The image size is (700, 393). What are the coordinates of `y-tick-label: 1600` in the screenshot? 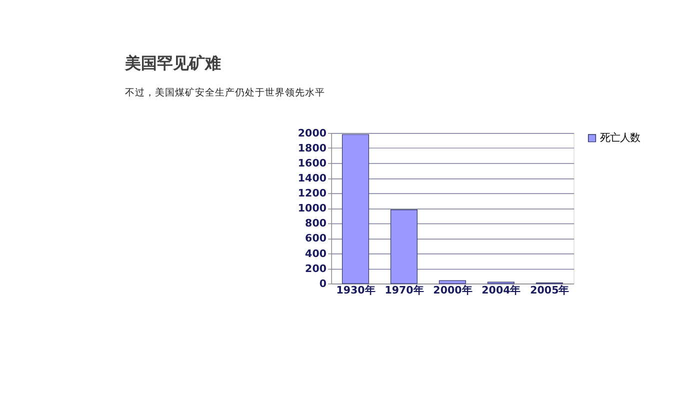 It's located at (312, 163).